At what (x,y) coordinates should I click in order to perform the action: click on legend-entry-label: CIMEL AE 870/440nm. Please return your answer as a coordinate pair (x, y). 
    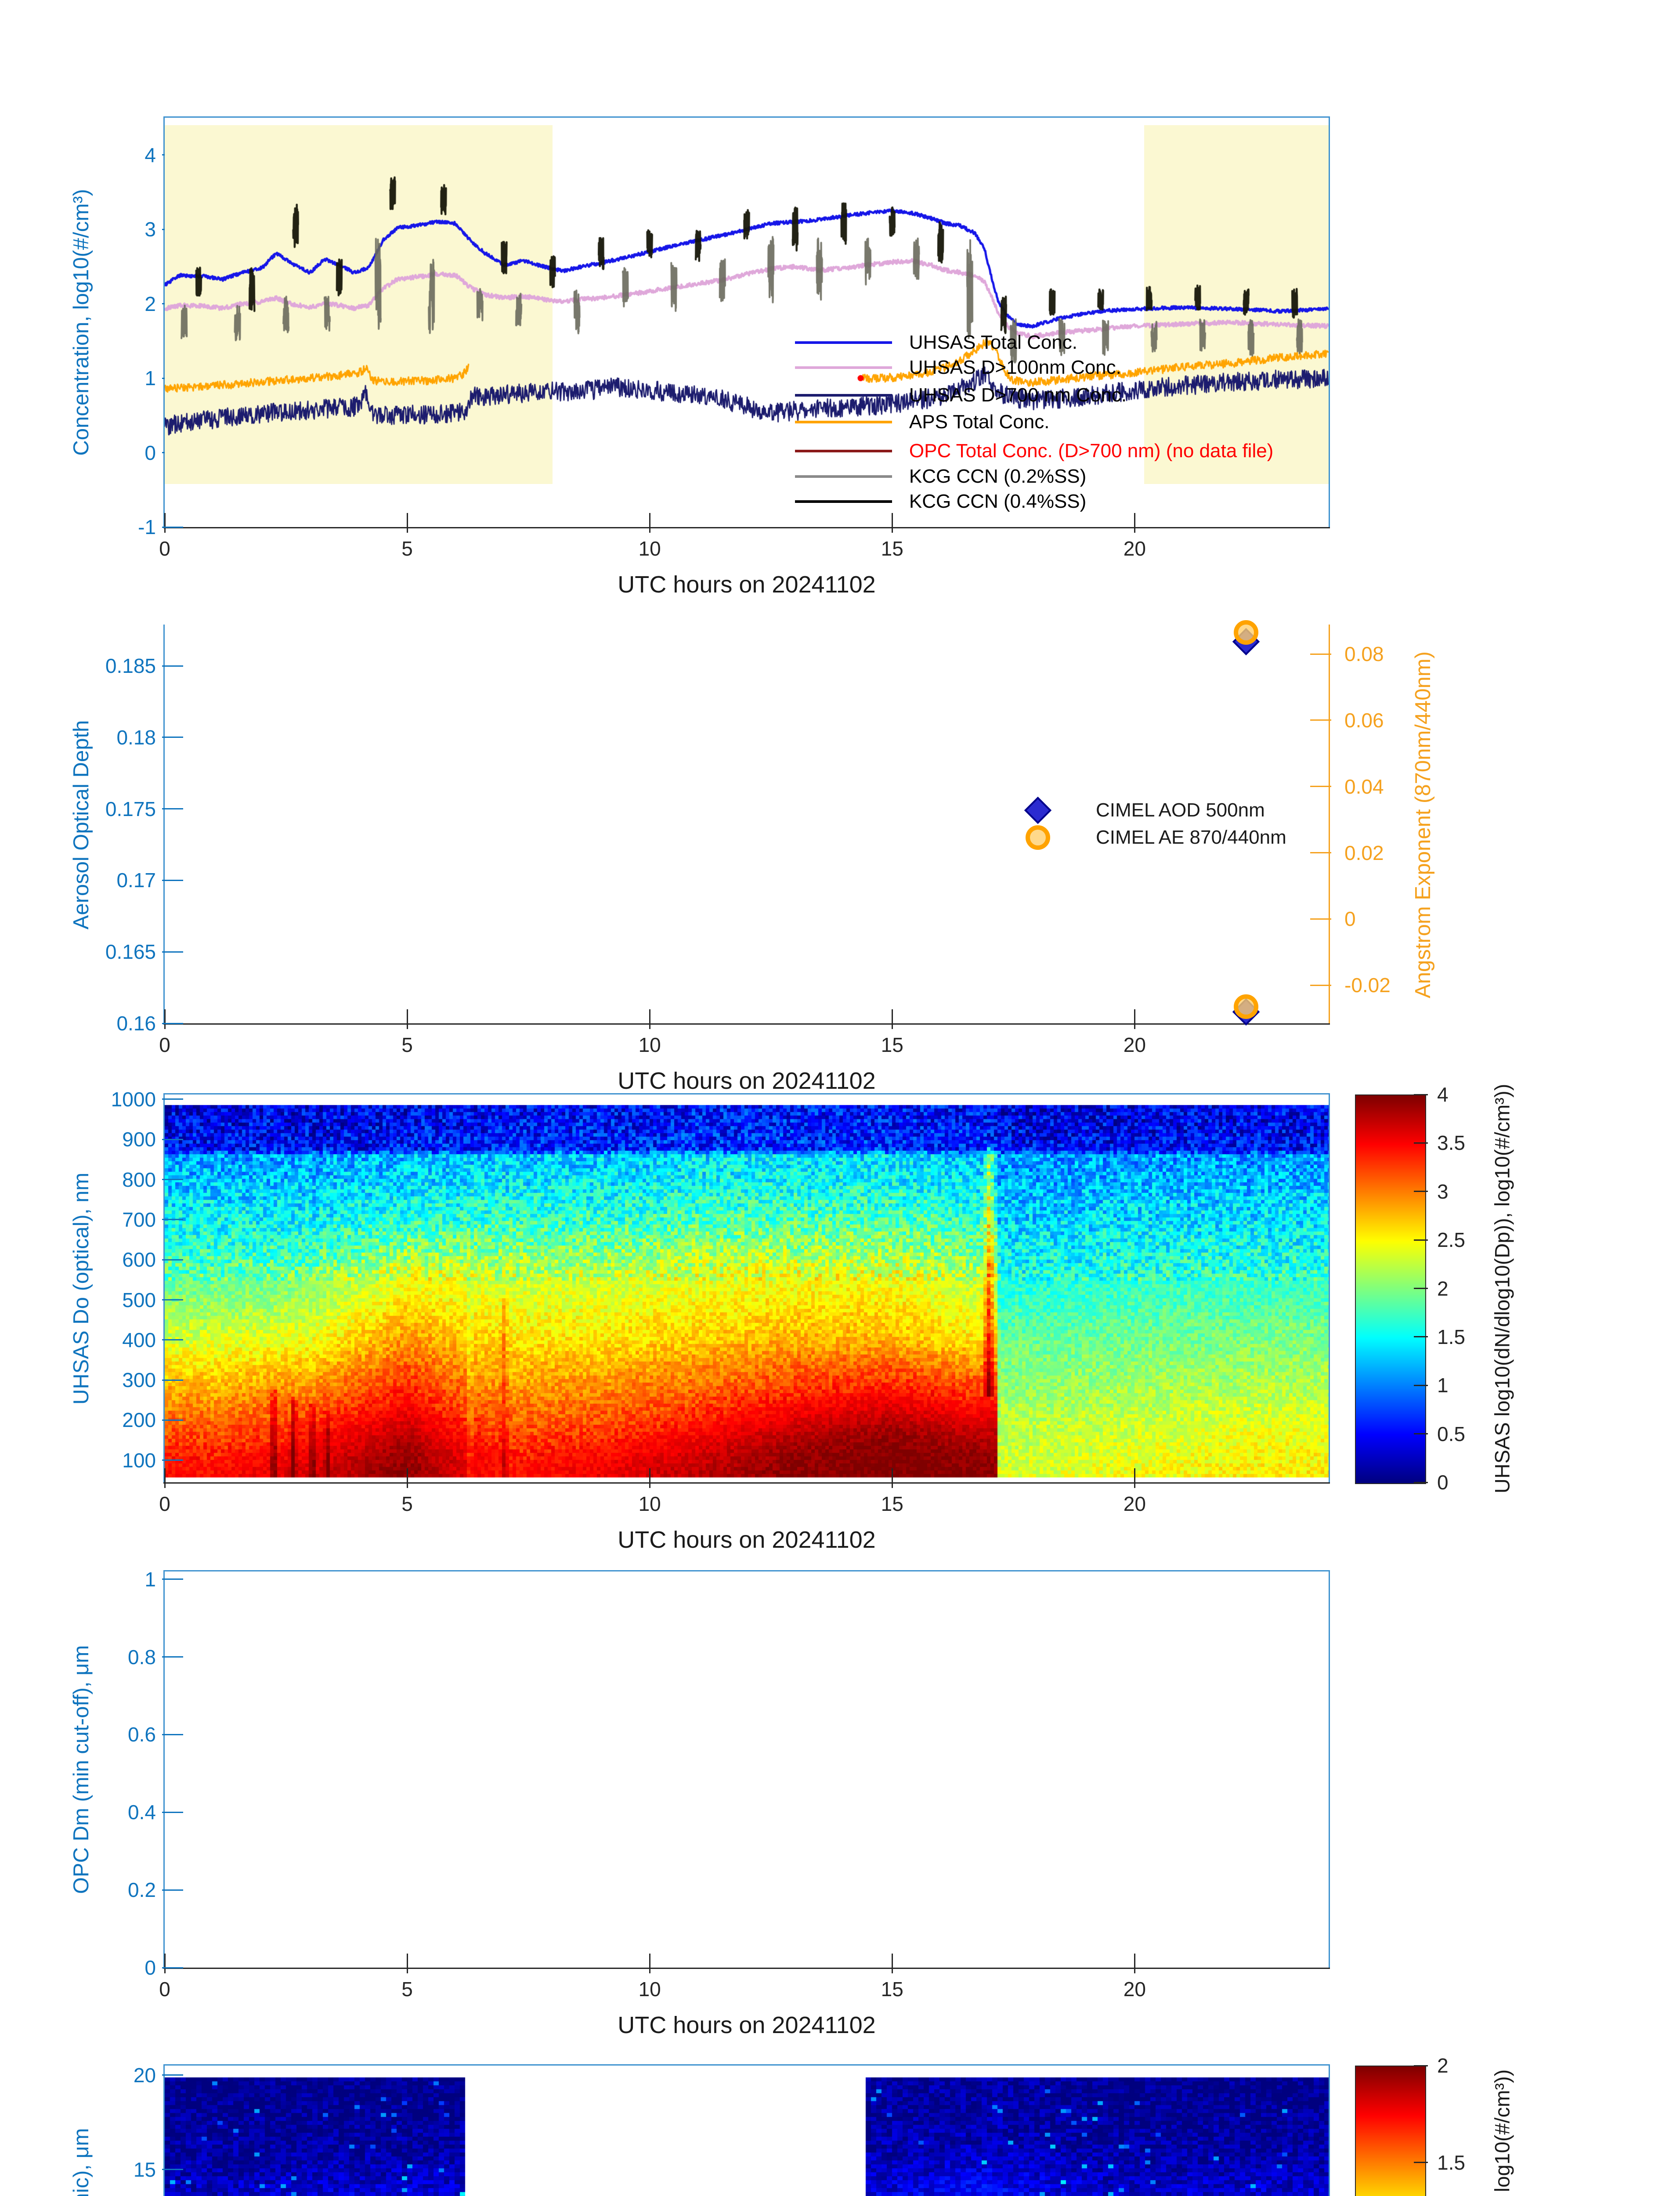
    Looking at the image, I should click on (1191, 837).